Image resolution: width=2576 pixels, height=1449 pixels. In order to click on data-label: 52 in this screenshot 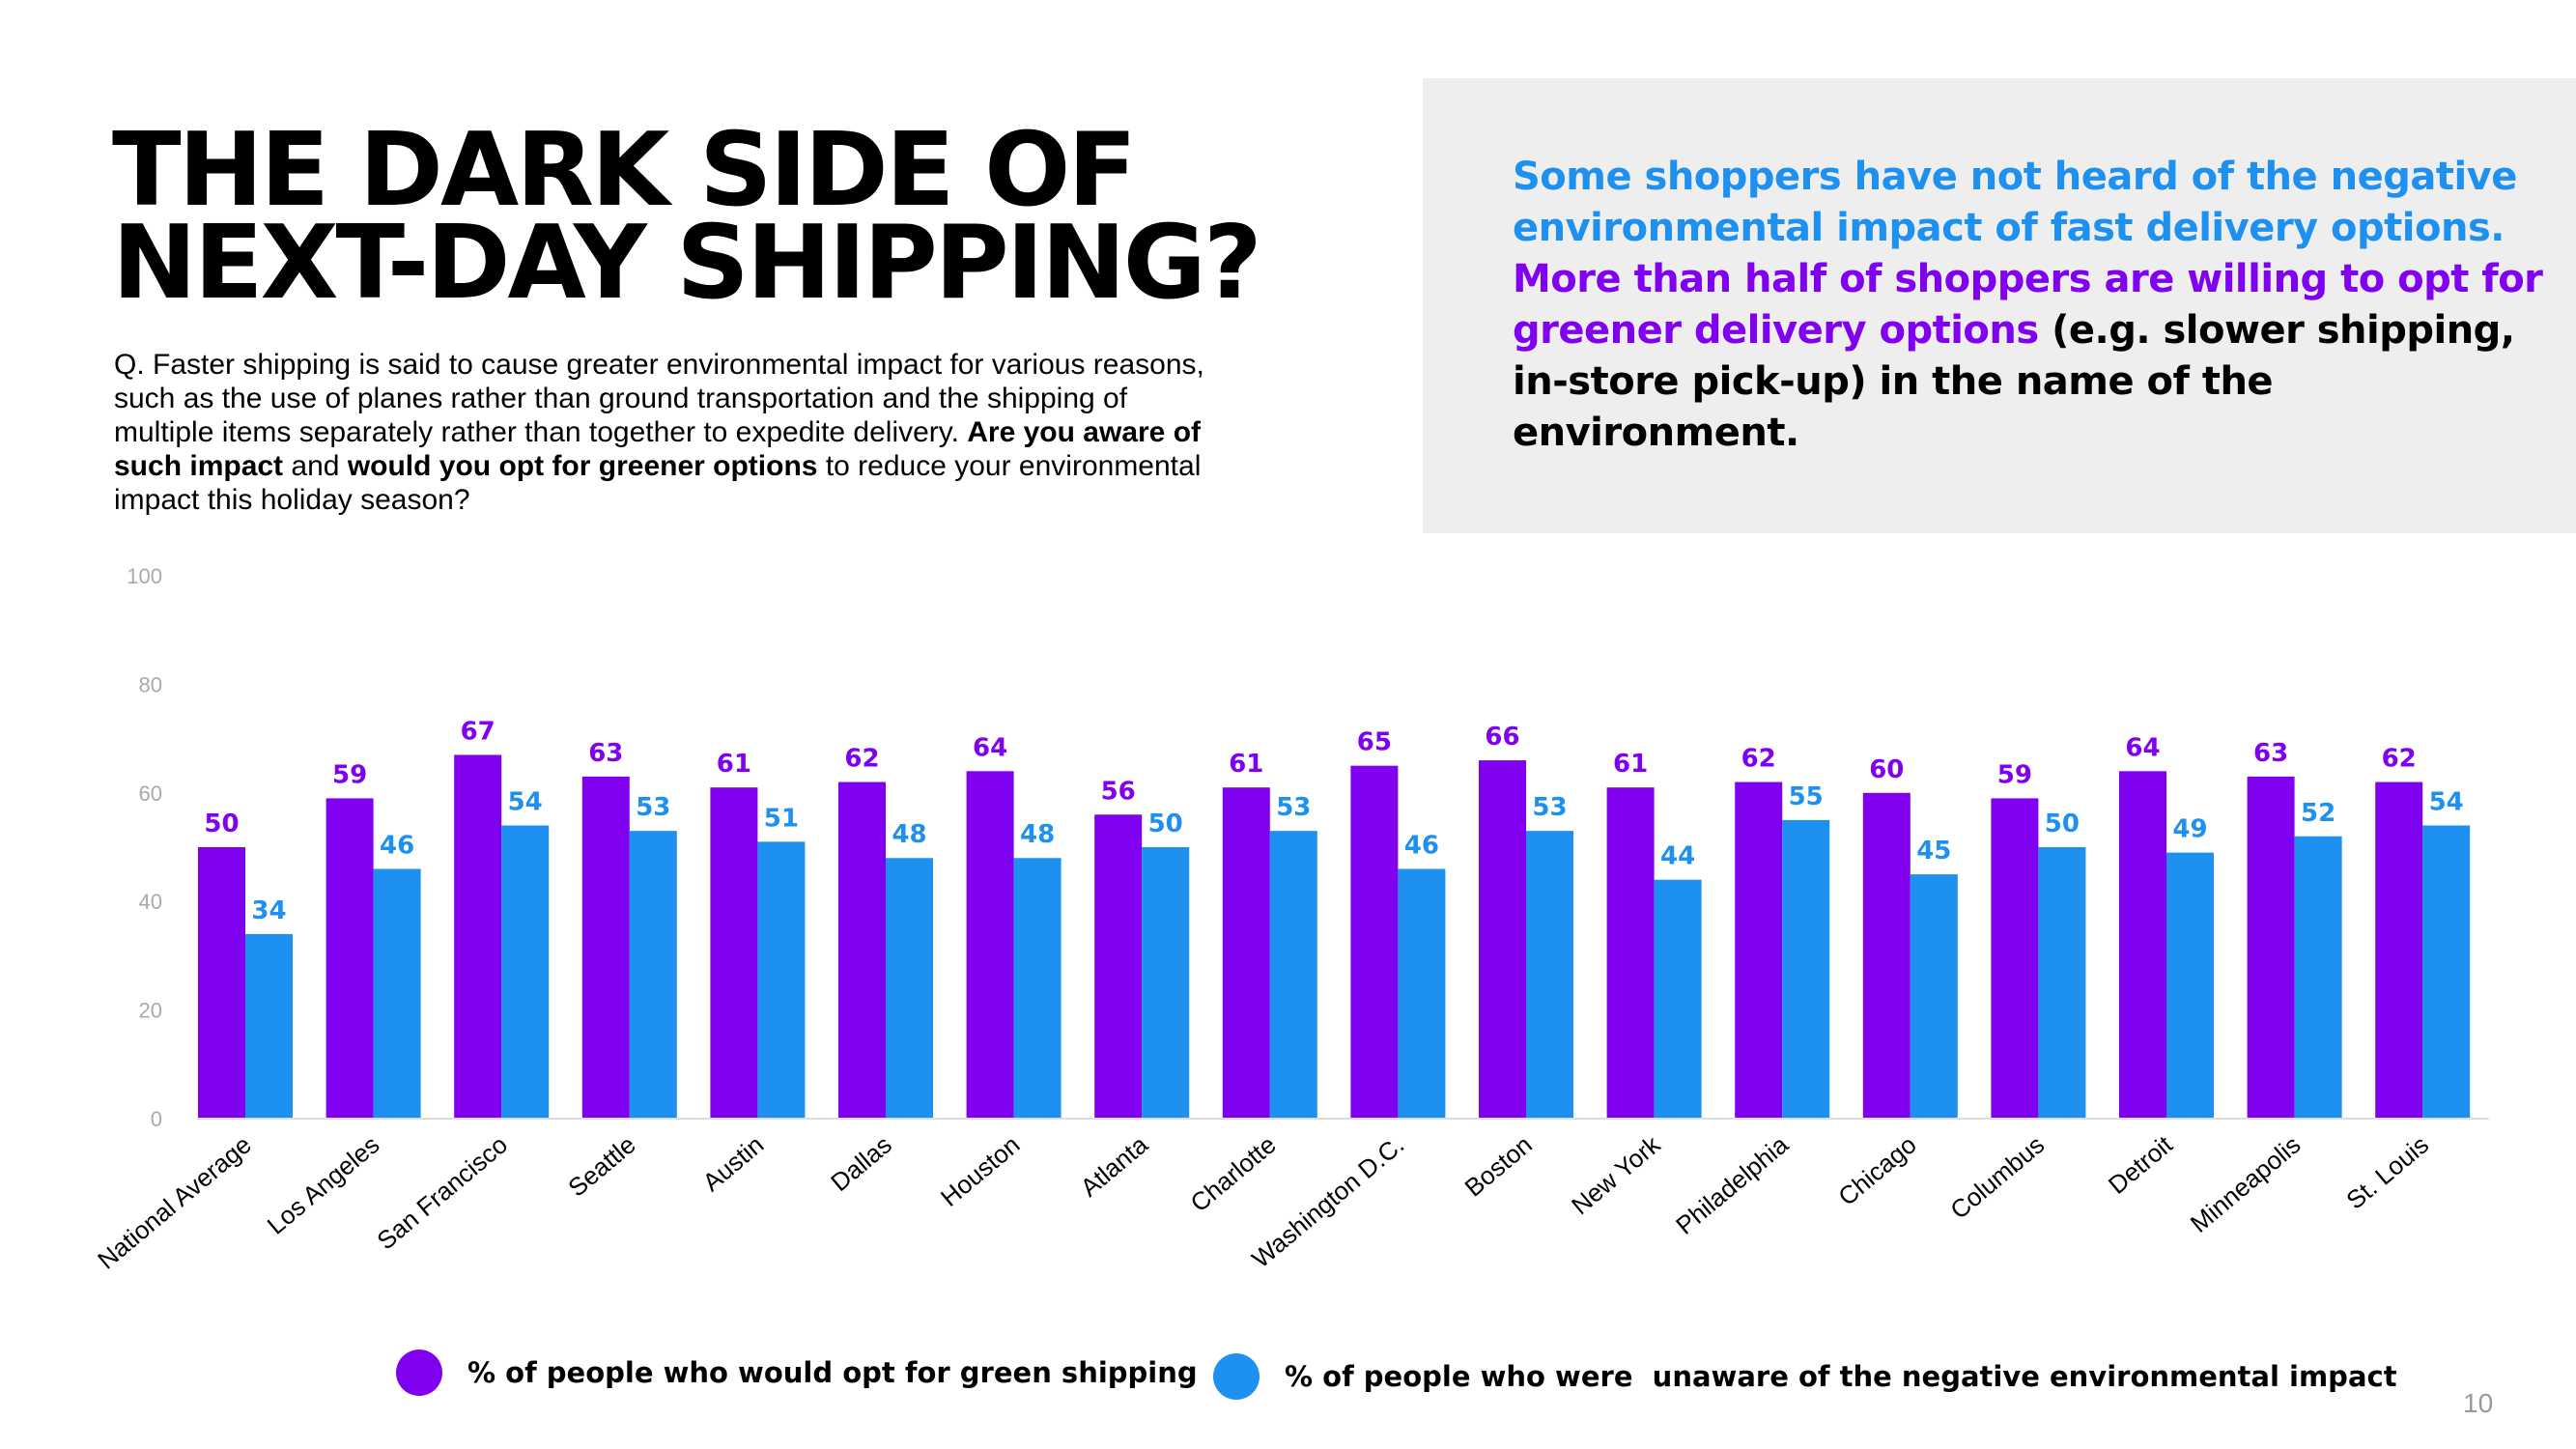, I will do `click(2318, 813)`.